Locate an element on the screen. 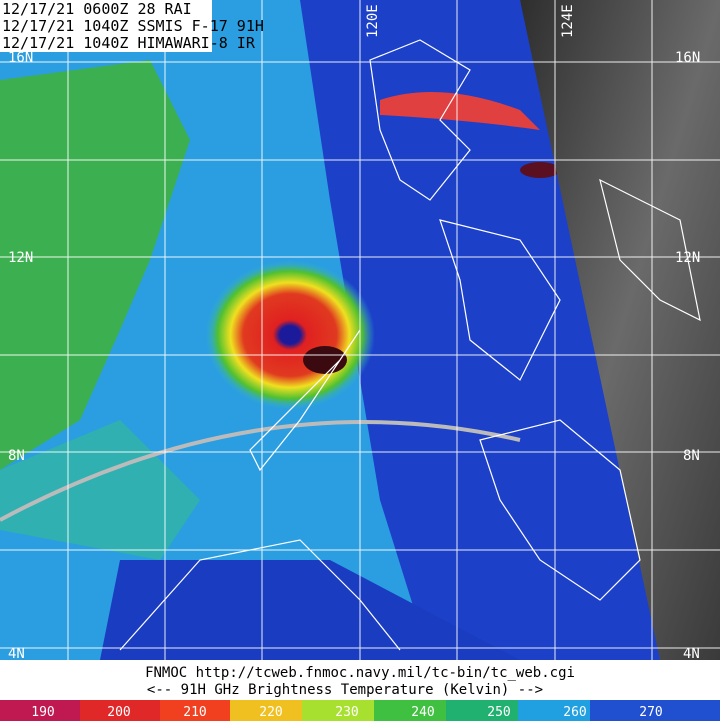 This screenshot has height=725, width=720. colorbar-label: 260 is located at coordinates (574, 712).